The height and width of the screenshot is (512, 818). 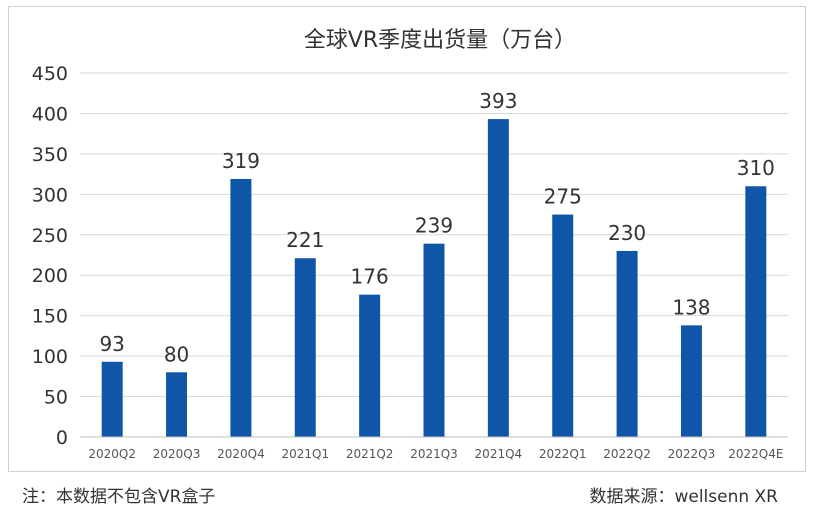 What do you see at coordinates (119, 497) in the screenshot?
I see `footnote: 注：本数据不包含VR盒子` at bounding box center [119, 497].